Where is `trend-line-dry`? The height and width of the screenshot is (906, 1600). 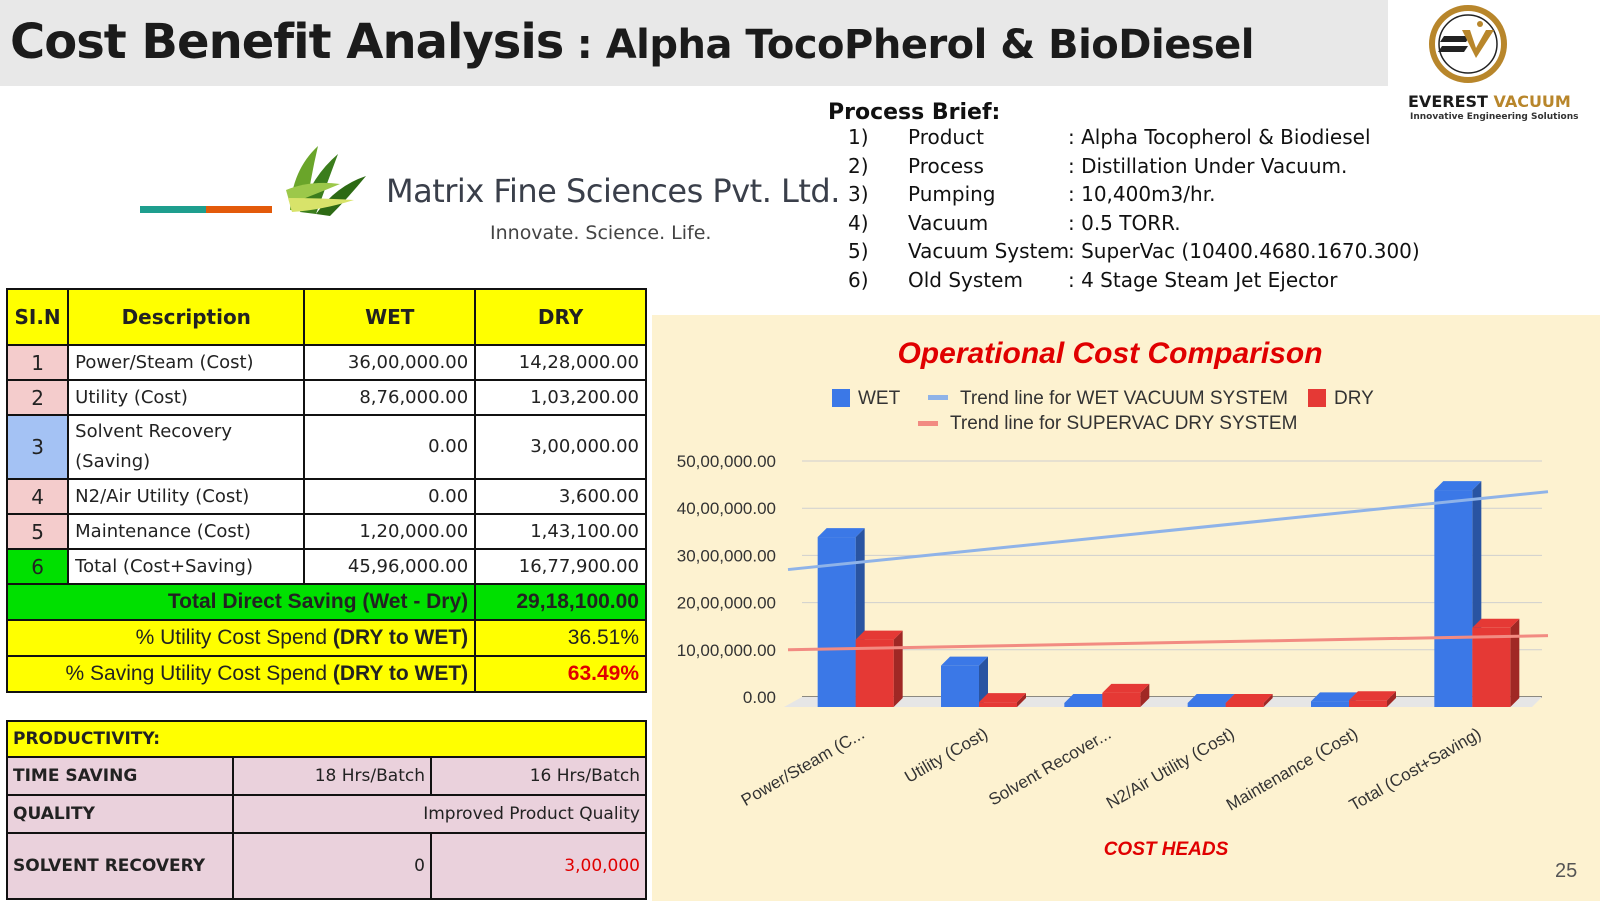
trend-line-dry is located at coordinates (1168, 643).